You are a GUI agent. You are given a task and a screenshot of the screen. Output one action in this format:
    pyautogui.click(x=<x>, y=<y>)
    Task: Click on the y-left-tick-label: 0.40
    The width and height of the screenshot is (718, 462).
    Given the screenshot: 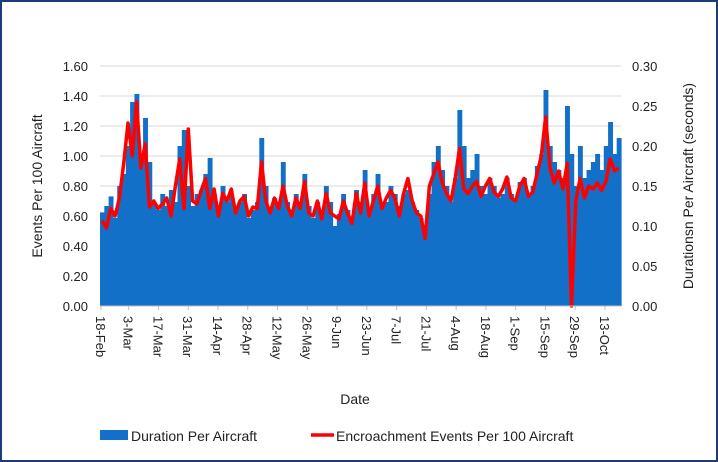 What is the action you would take?
    pyautogui.click(x=75, y=246)
    